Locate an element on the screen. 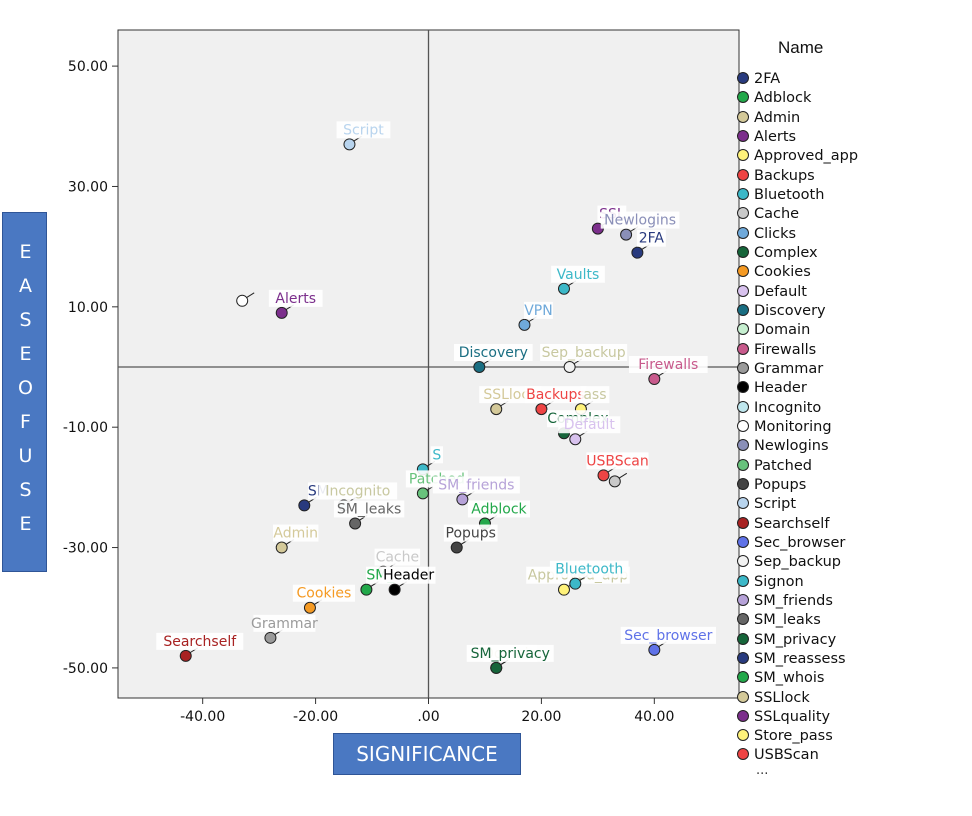 This screenshot has width=972, height=816. legend-item: Clicks is located at coordinates (797, 234).